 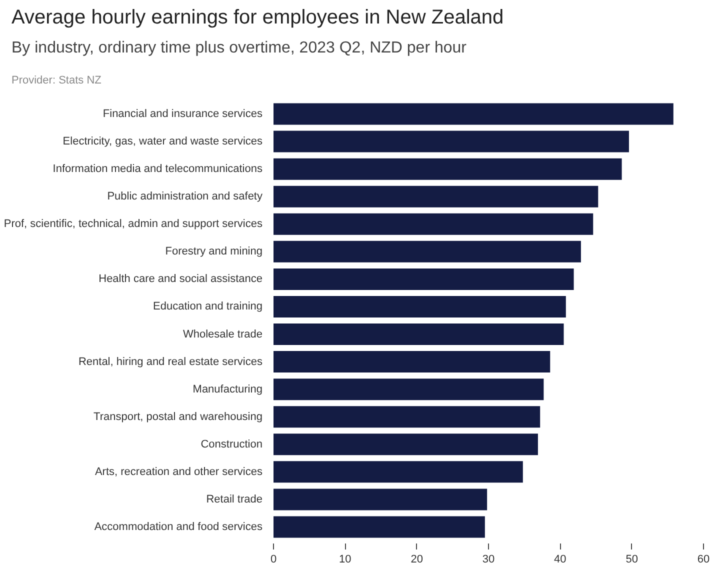 I want to click on y-tick-label: Retail trade, so click(x=234, y=499).